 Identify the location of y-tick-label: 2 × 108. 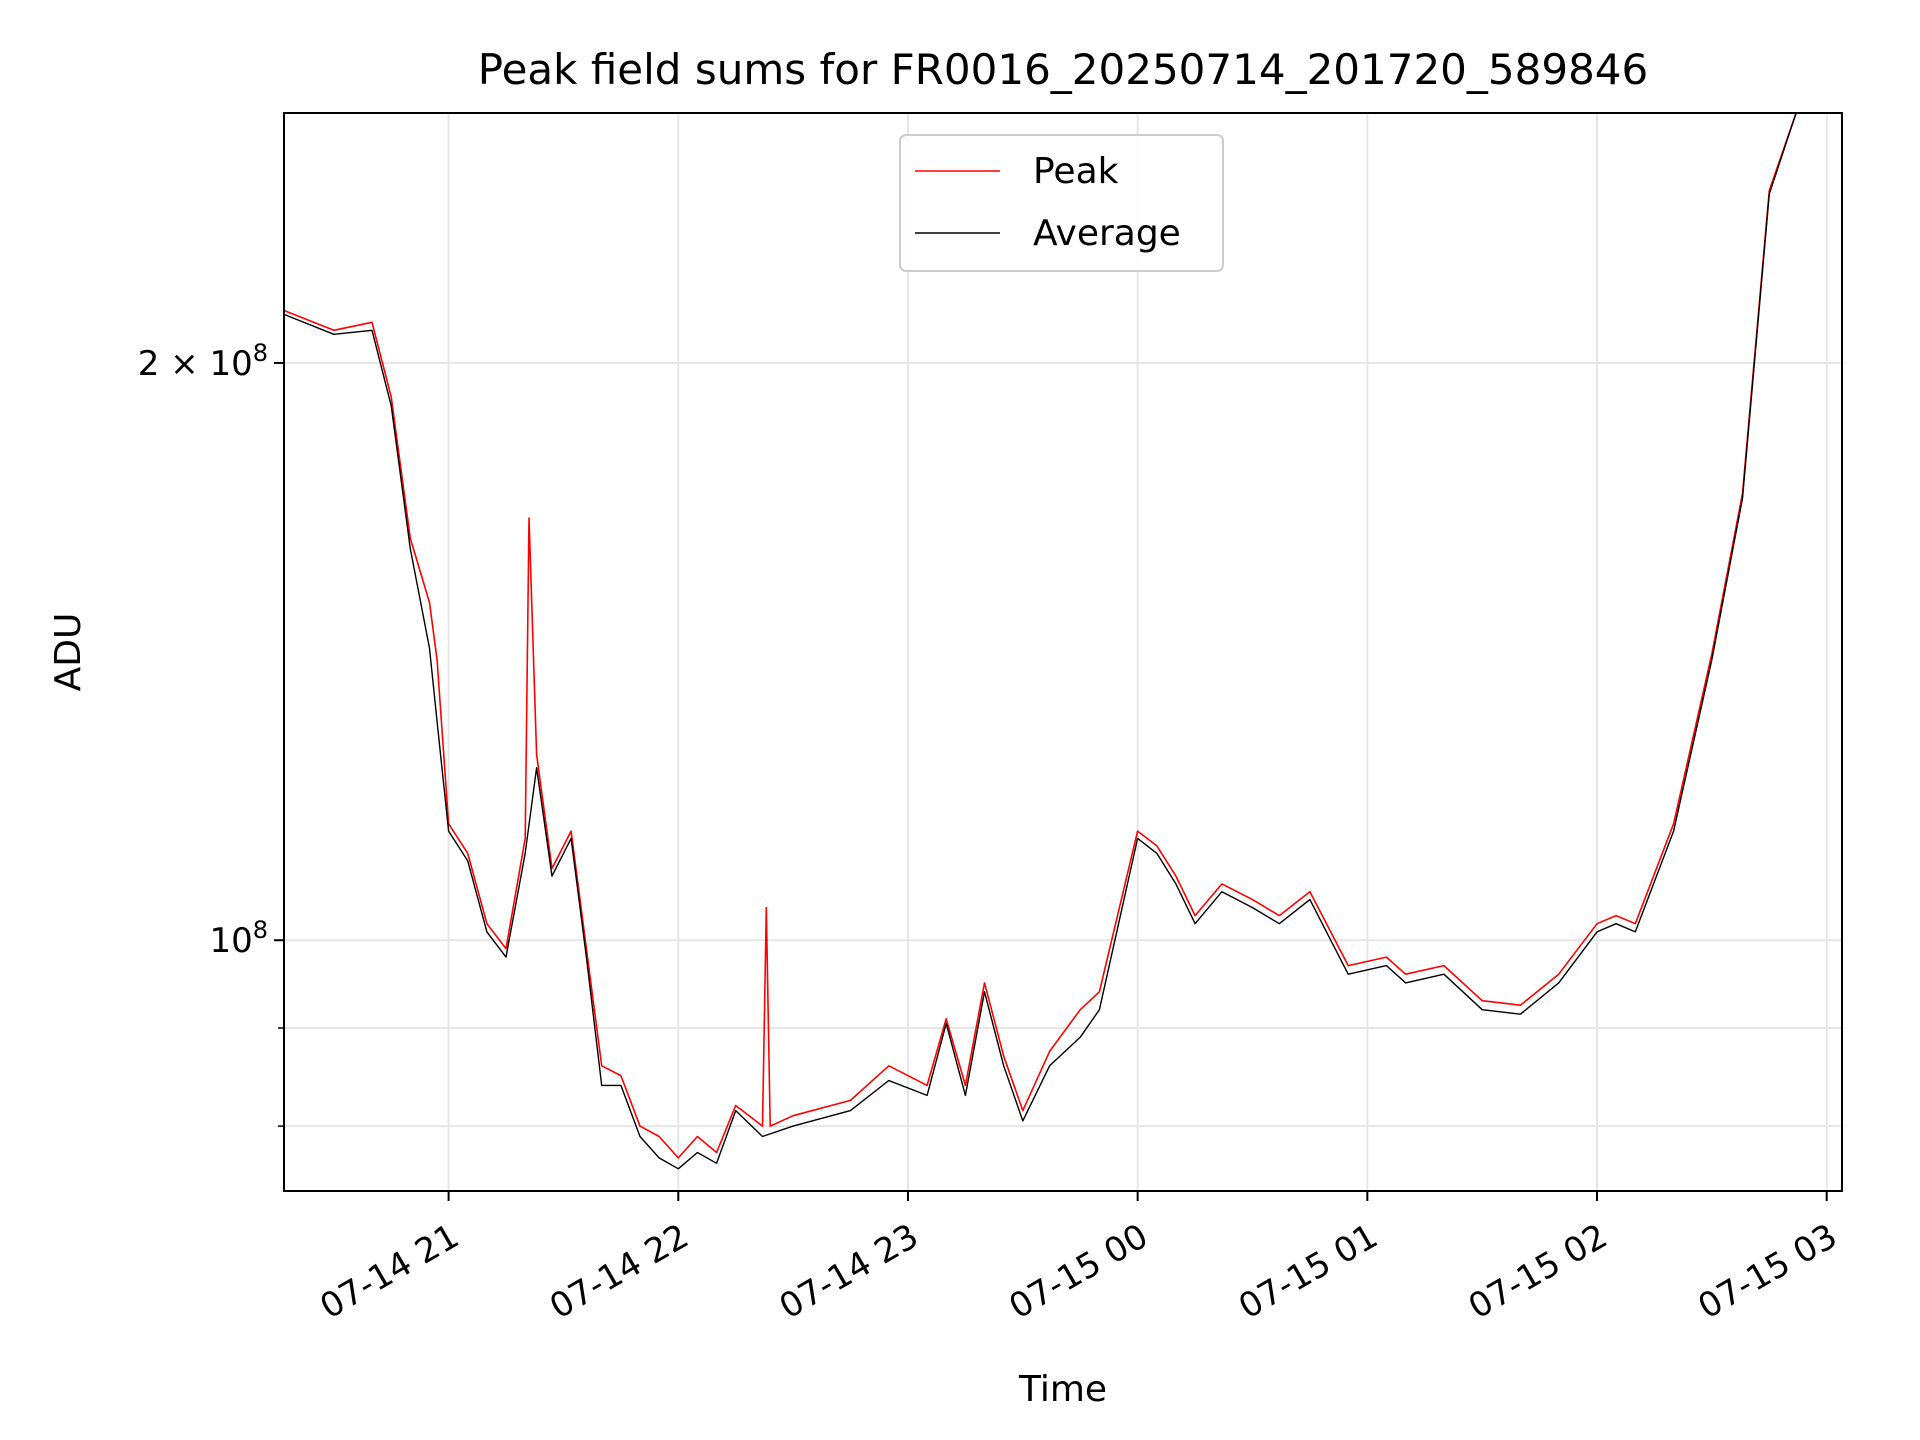
(203, 361).